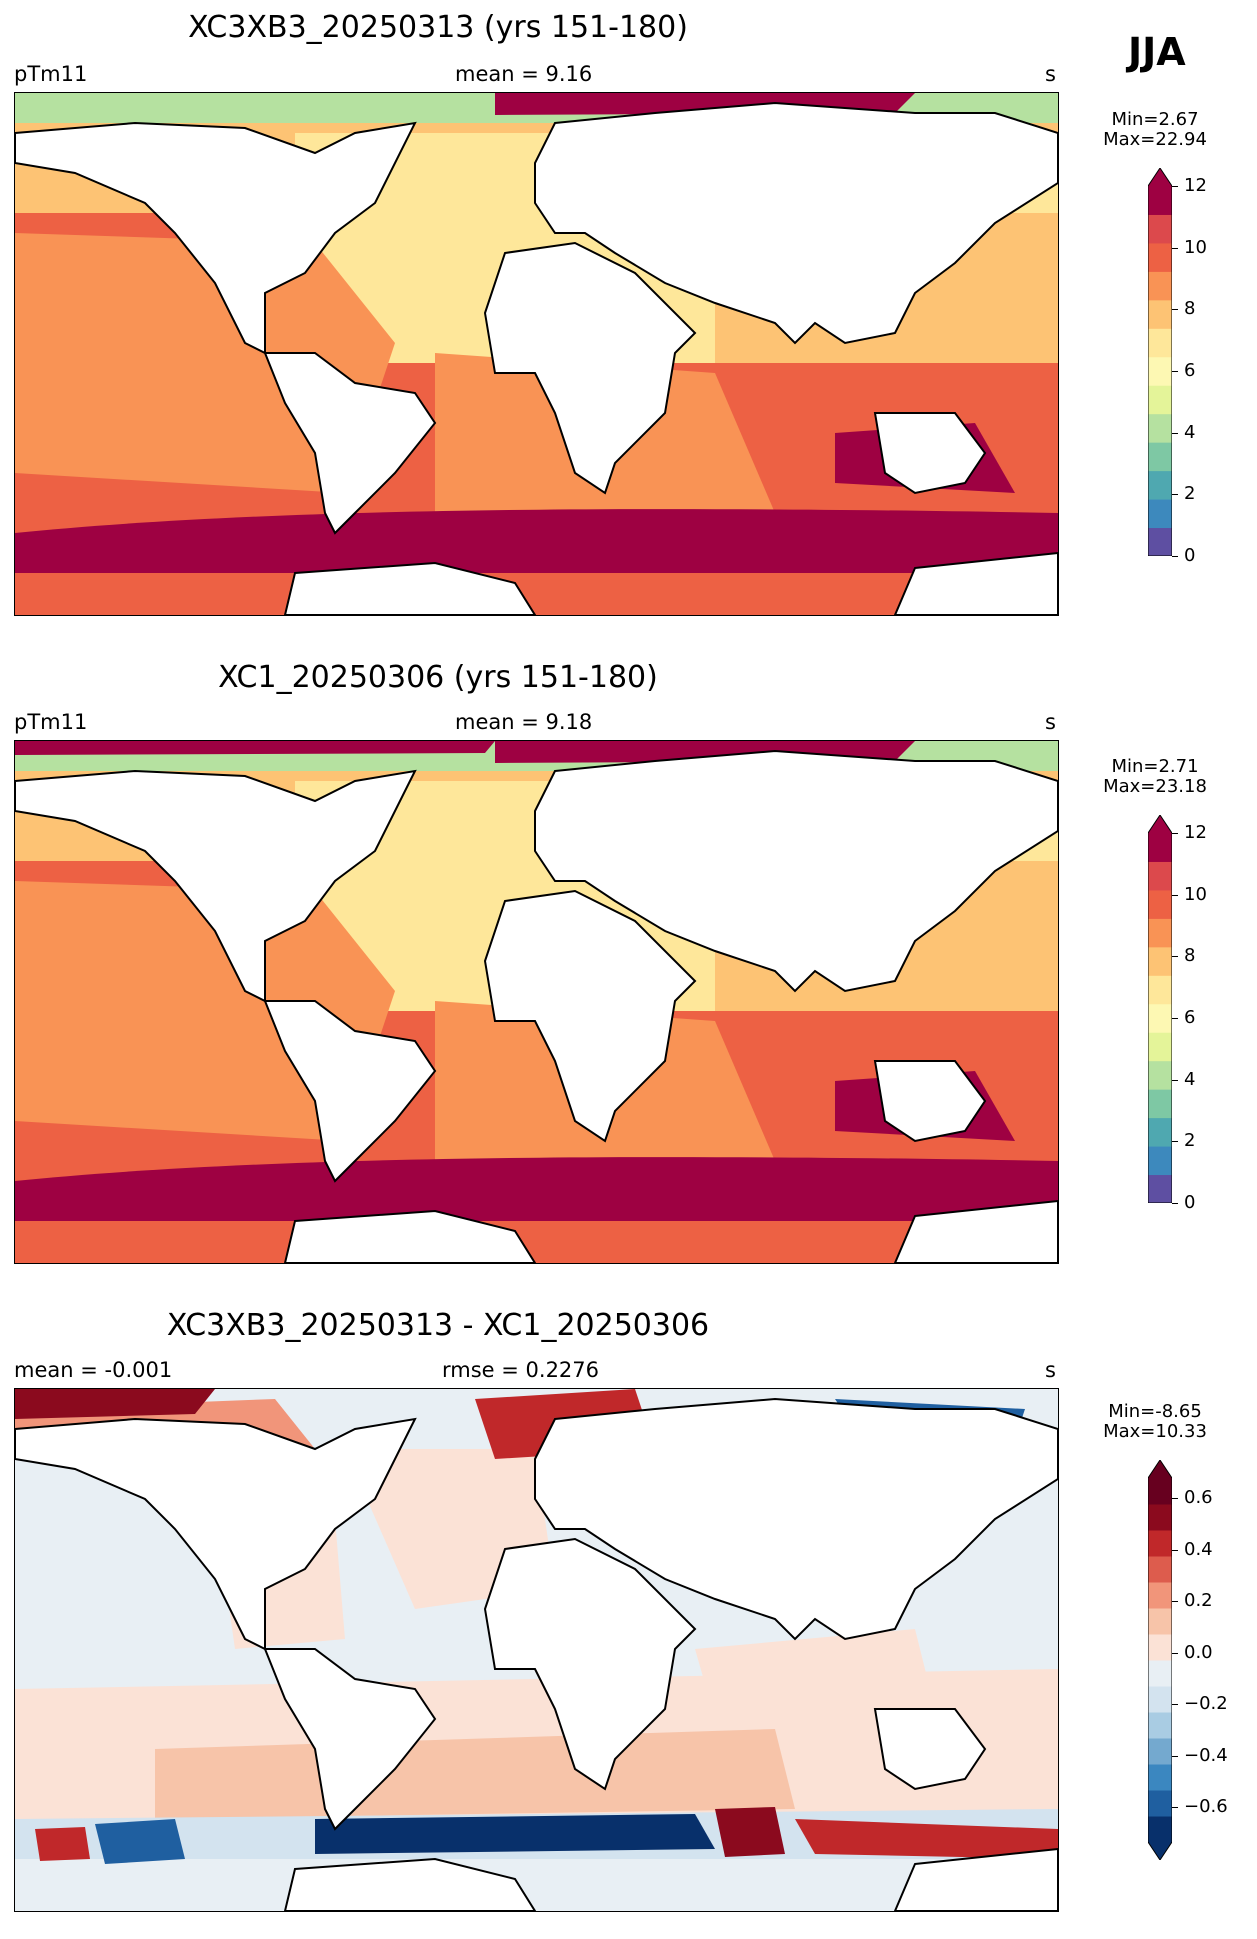 The width and height of the screenshot is (1257, 1939). What do you see at coordinates (438, 1325) in the screenshot?
I see `panel3-title: XC3XB3_20250313 - XC1_20250306` at bounding box center [438, 1325].